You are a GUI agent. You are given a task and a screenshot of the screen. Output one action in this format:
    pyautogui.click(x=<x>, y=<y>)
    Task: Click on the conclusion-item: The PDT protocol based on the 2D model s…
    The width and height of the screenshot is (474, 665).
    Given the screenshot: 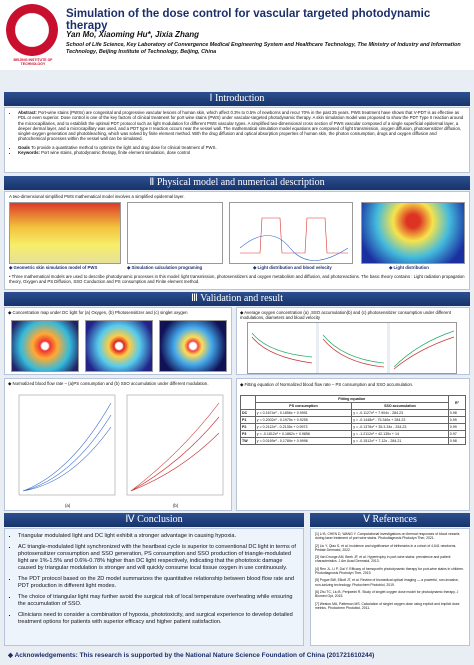 What is the action you would take?
    pyautogui.click(x=158, y=583)
    